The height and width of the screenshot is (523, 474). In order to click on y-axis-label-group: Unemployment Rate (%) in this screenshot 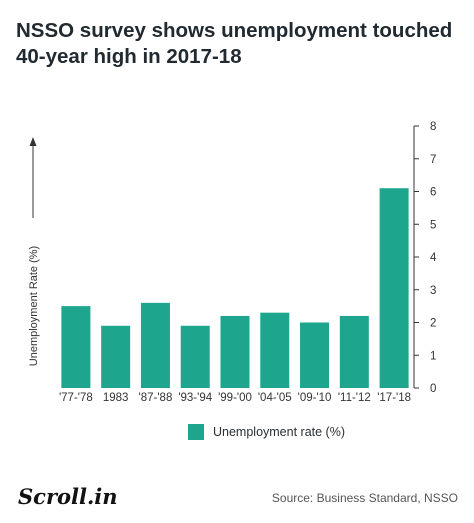, I will do `click(34, 251)`.